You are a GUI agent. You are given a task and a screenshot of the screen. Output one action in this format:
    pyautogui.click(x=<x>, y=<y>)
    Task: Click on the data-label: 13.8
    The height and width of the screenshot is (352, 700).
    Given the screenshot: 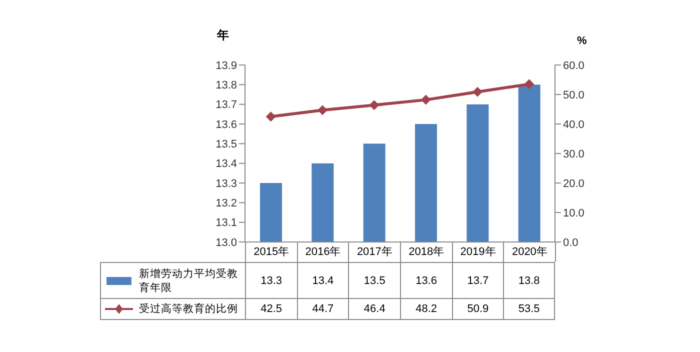 What is the action you would take?
    pyautogui.click(x=529, y=280)
    